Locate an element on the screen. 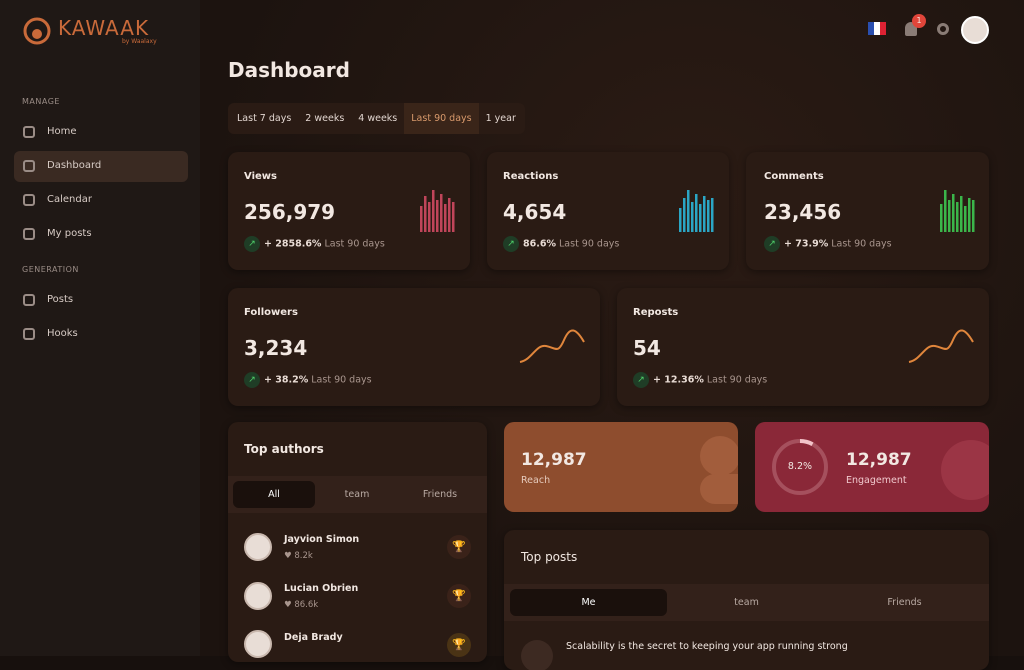 The height and width of the screenshot is (670, 1024). tab-bar: Me team Friends is located at coordinates (746, 602).